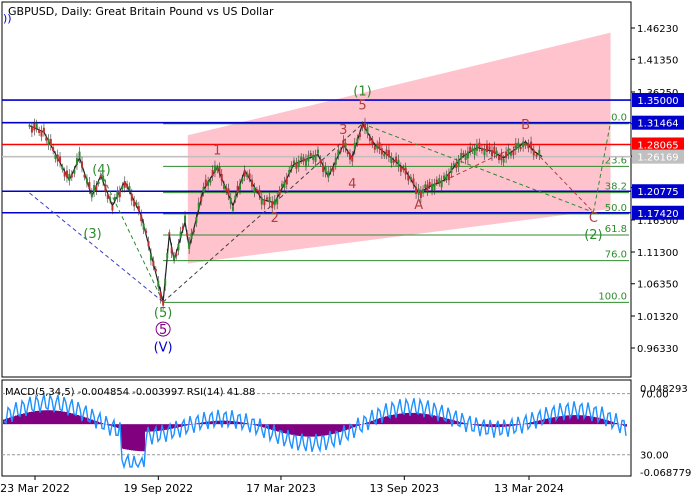 Image resolution: width=700 pixels, height=500 pixels. What do you see at coordinates (616, 229) in the screenshot?
I see `fib-label-61.8: 61.8` at bounding box center [616, 229].